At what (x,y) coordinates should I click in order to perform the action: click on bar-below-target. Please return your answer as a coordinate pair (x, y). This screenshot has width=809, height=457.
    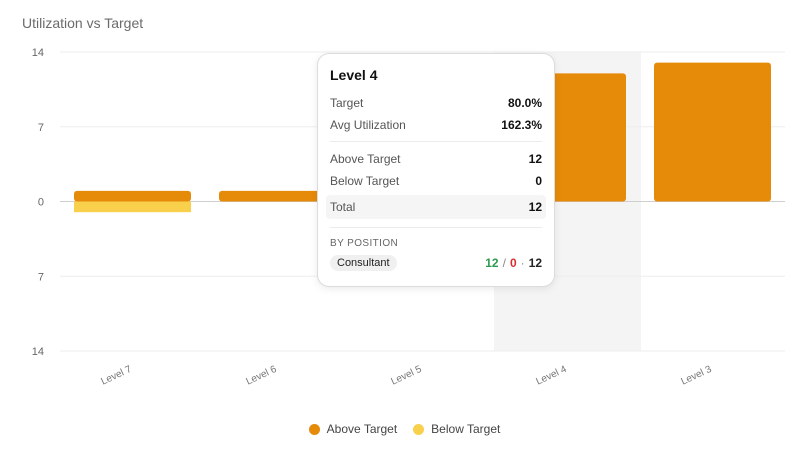
    Looking at the image, I should click on (132, 207).